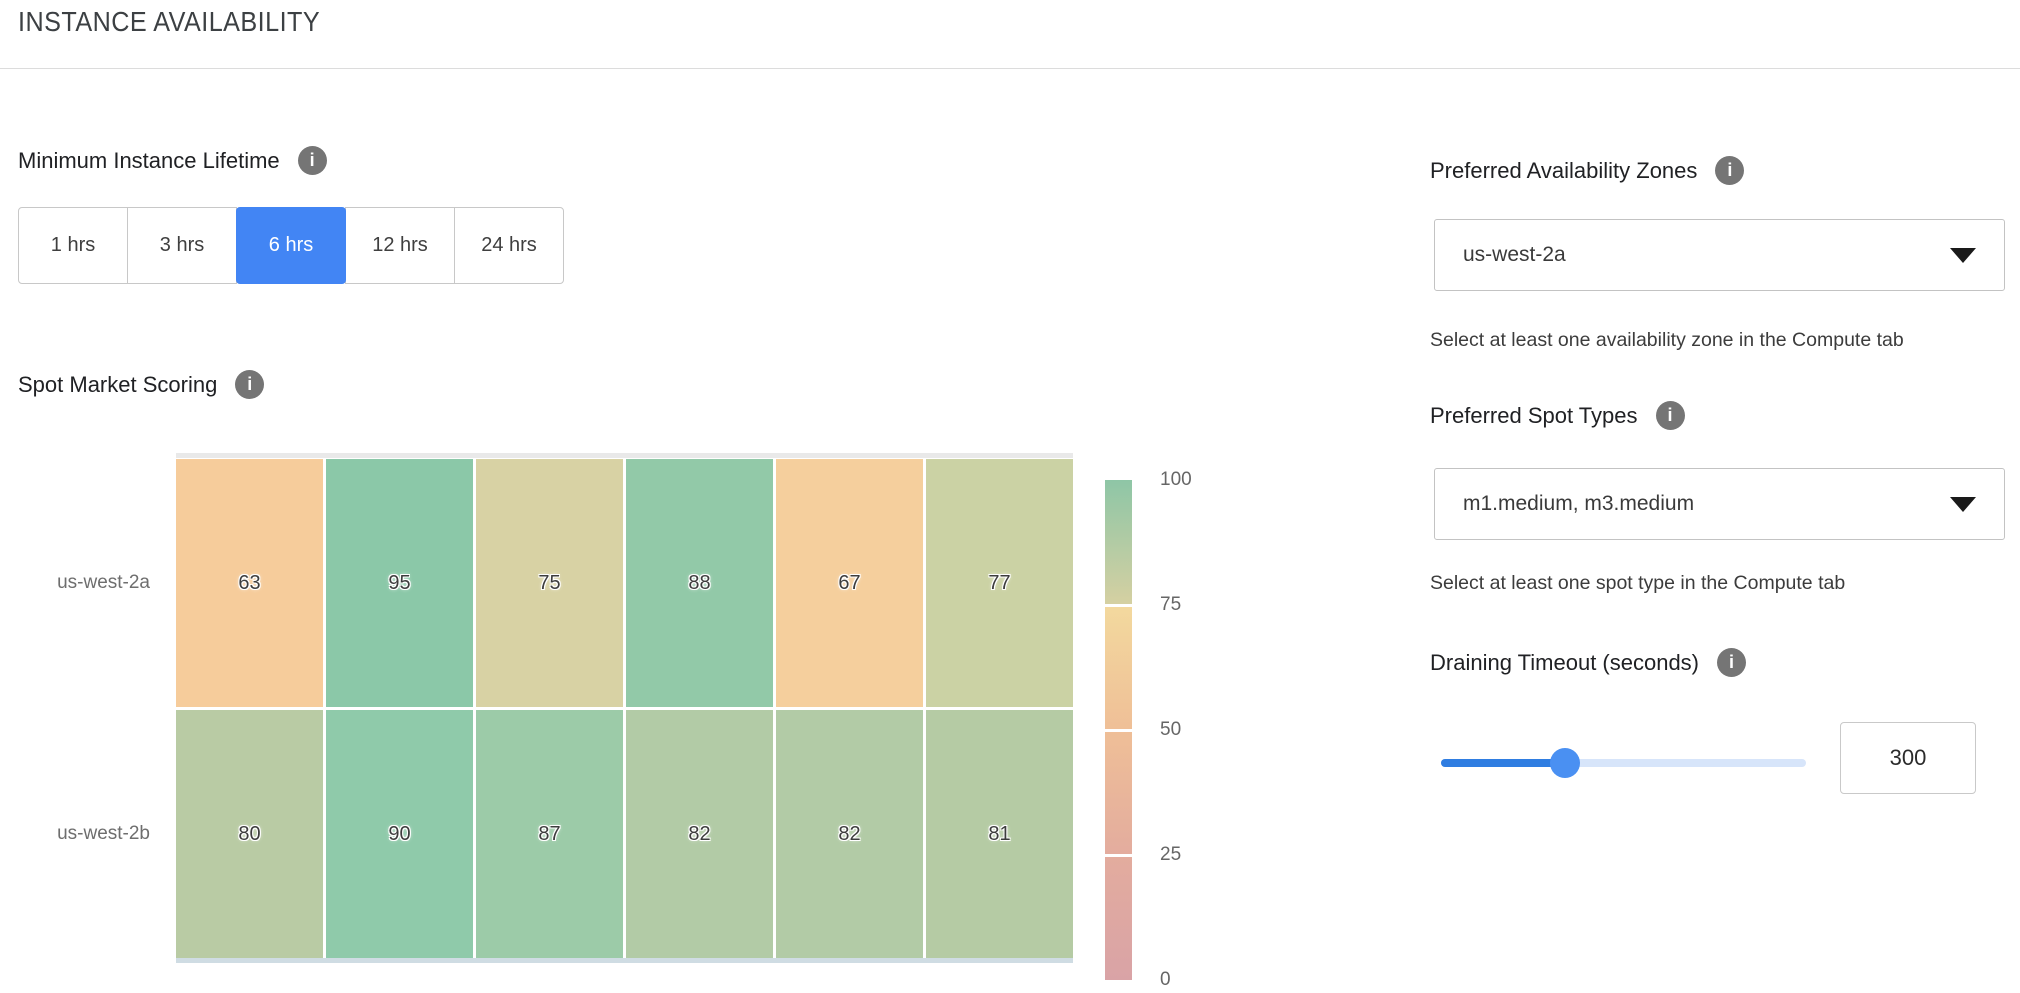  Describe the element at coordinates (1623, 763) in the screenshot. I see `draining-timeout-slider` at that location.